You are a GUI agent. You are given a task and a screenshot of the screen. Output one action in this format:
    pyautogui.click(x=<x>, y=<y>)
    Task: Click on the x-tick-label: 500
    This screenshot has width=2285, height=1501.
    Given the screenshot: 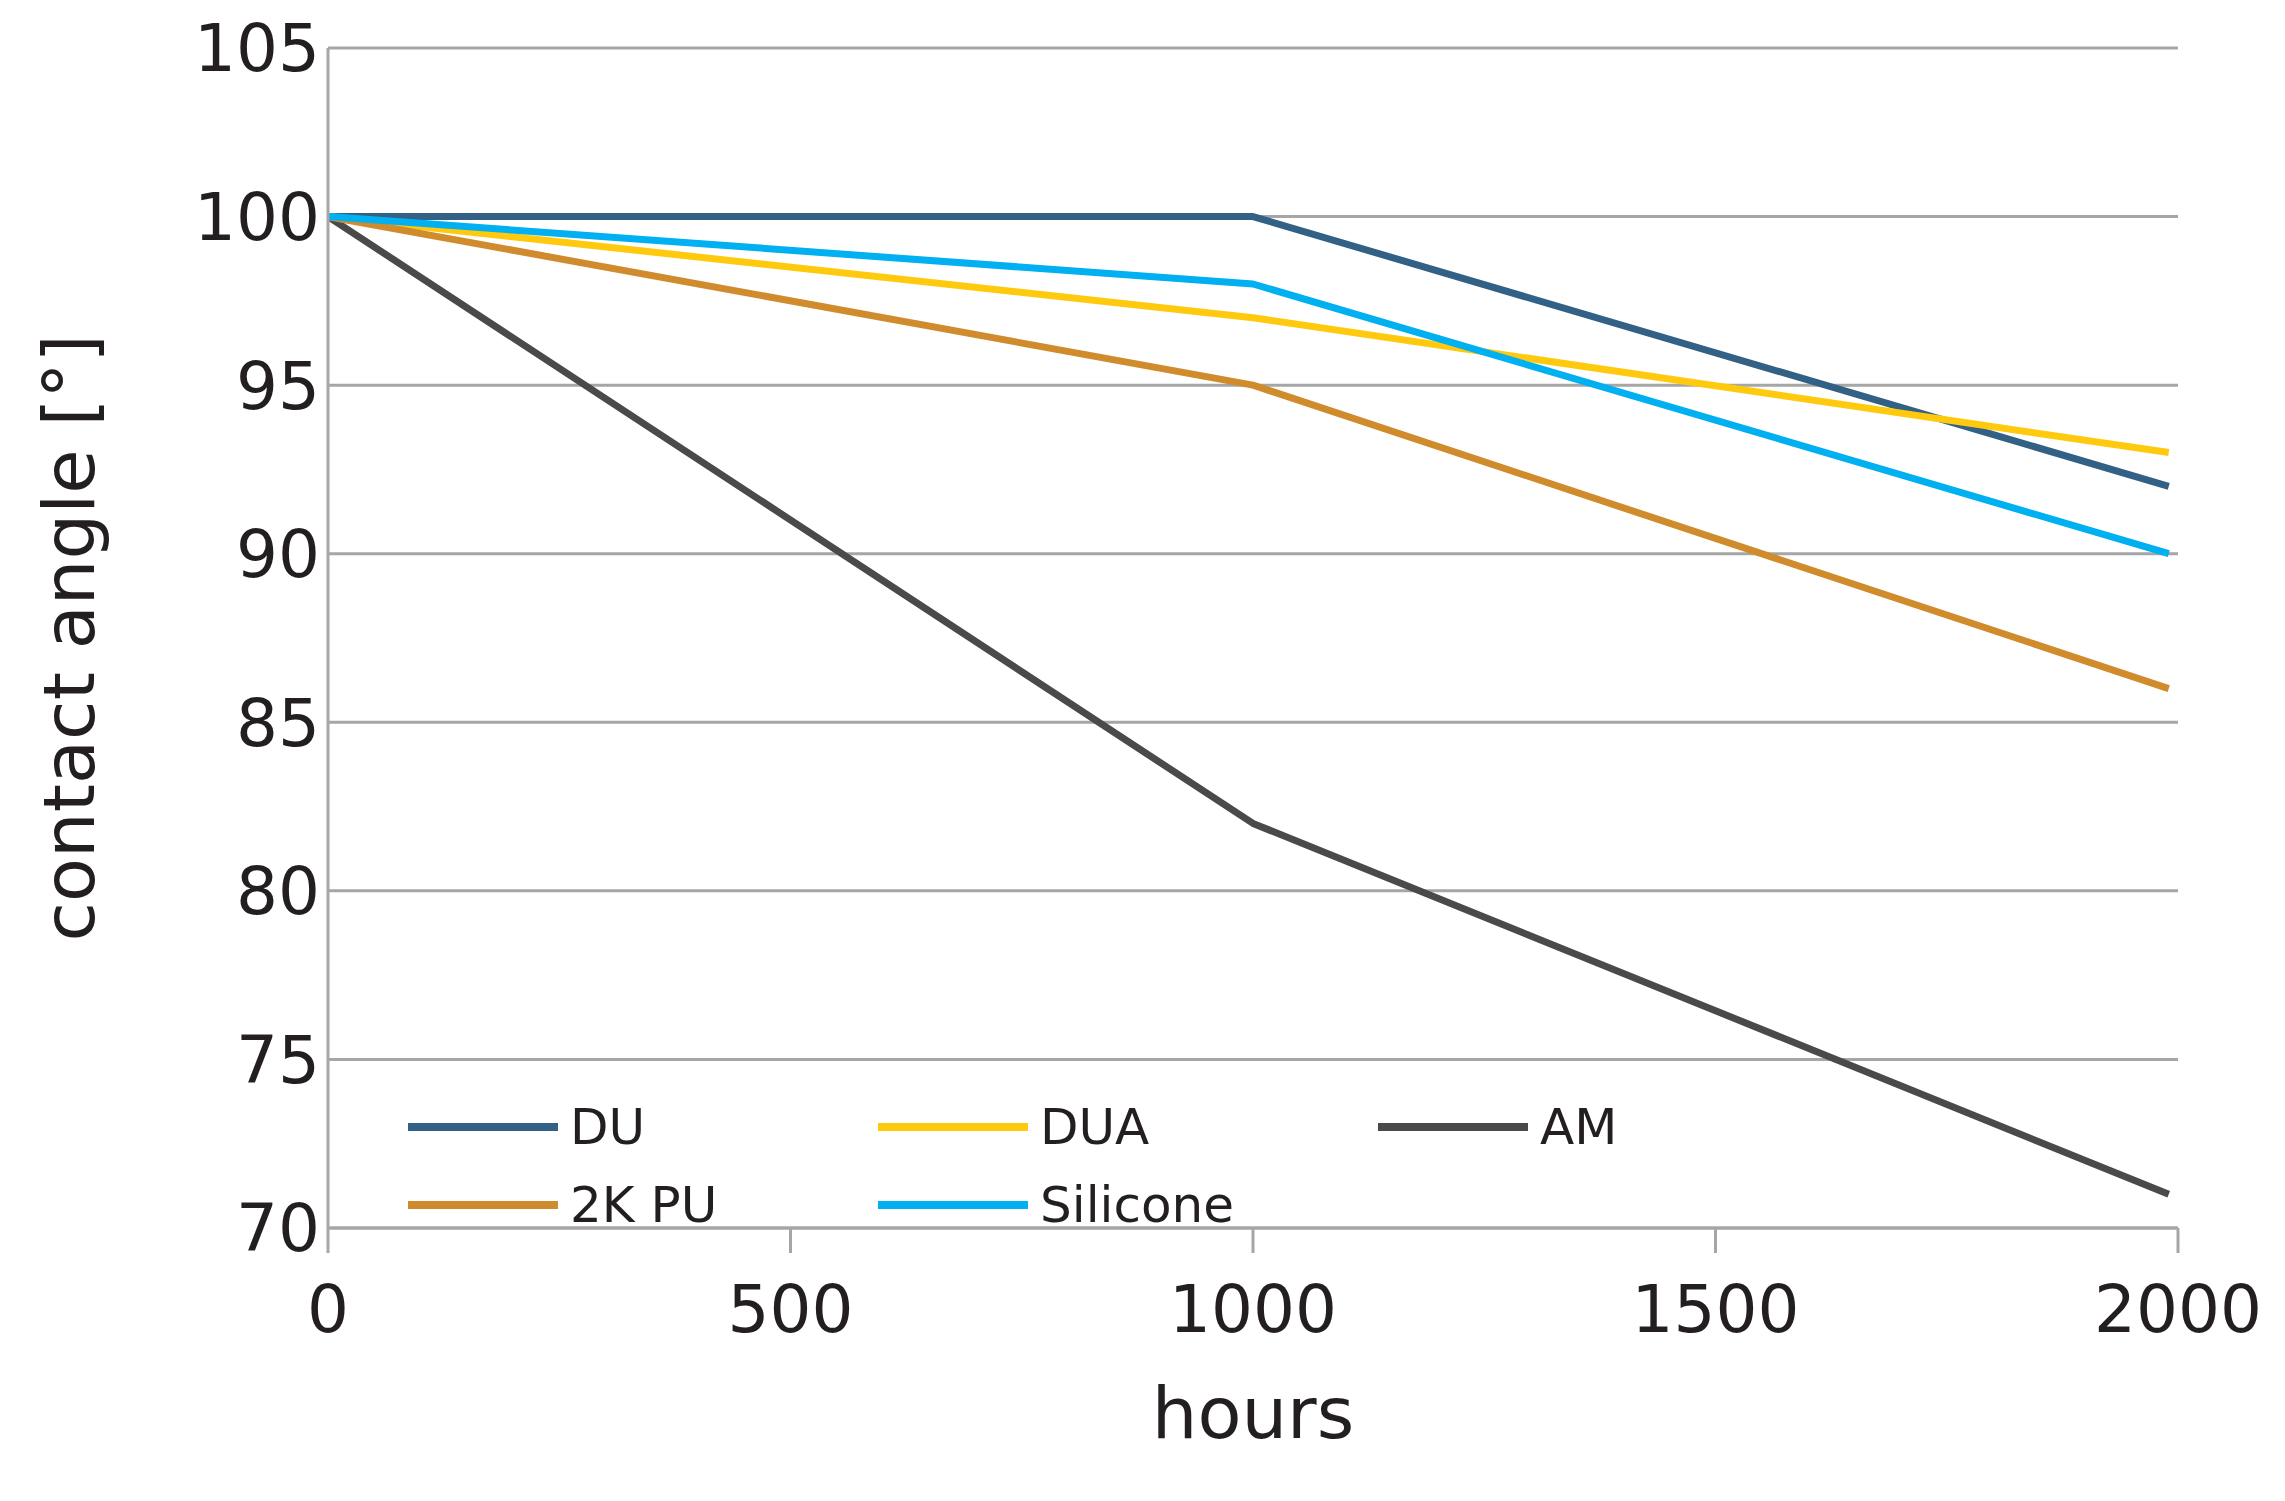 What is the action you would take?
    pyautogui.click(x=790, y=1309)
    